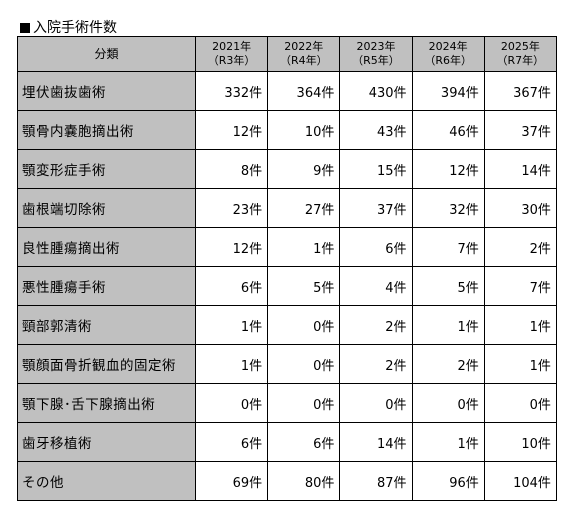  I want to click on count-cell: 104件, so click(520, 481).